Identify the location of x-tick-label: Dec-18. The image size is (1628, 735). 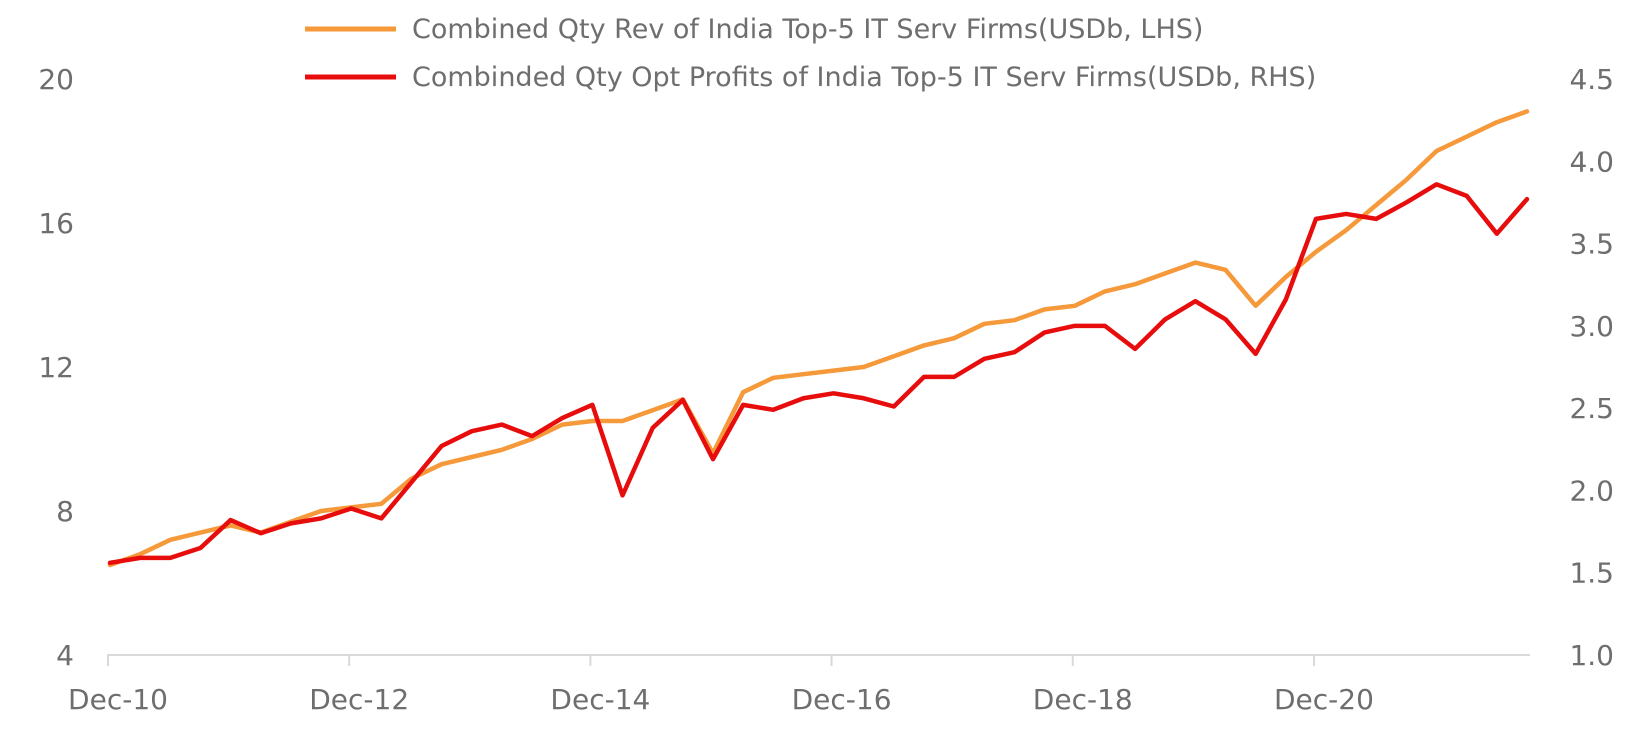
(1083, 699).